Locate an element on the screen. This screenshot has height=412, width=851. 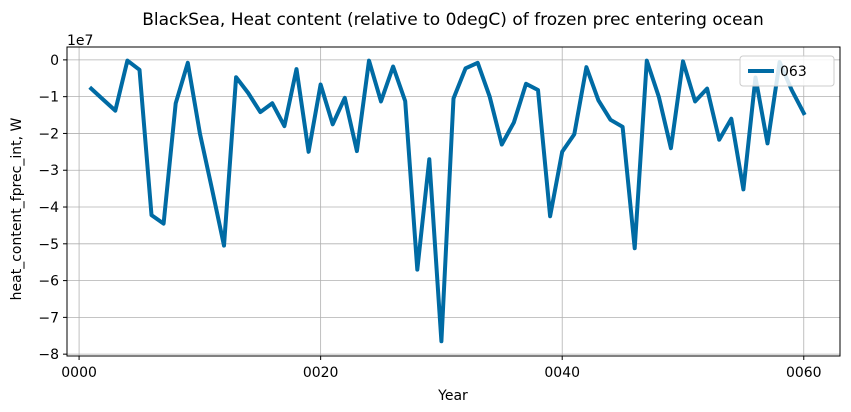
legend: 063 is located at coordinates (787, 71).